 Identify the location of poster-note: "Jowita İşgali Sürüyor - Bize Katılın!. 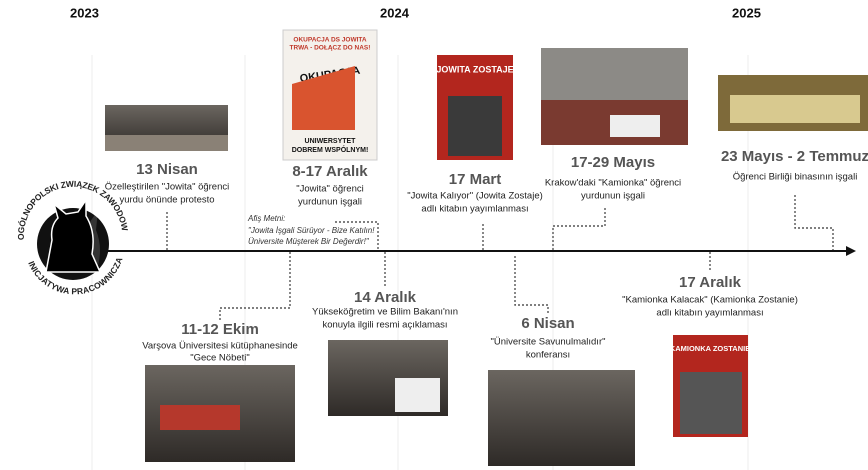
(311, 230).